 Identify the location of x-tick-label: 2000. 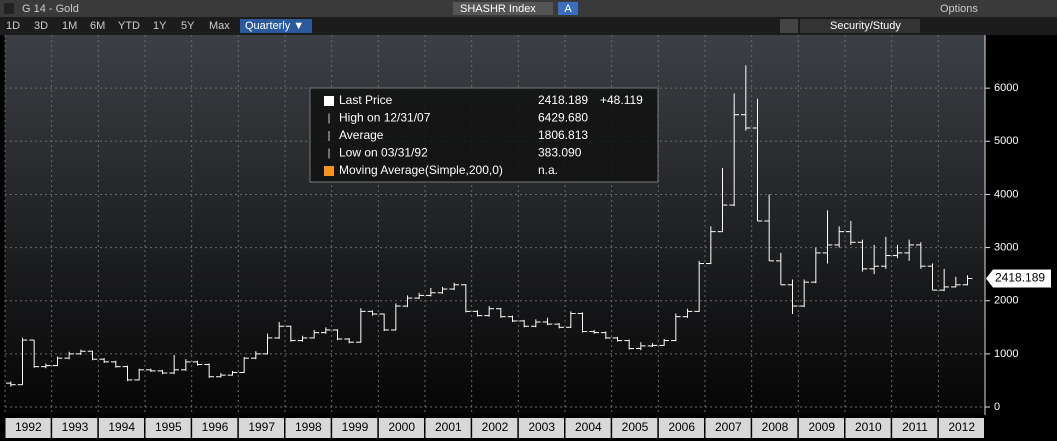
(401, 427).